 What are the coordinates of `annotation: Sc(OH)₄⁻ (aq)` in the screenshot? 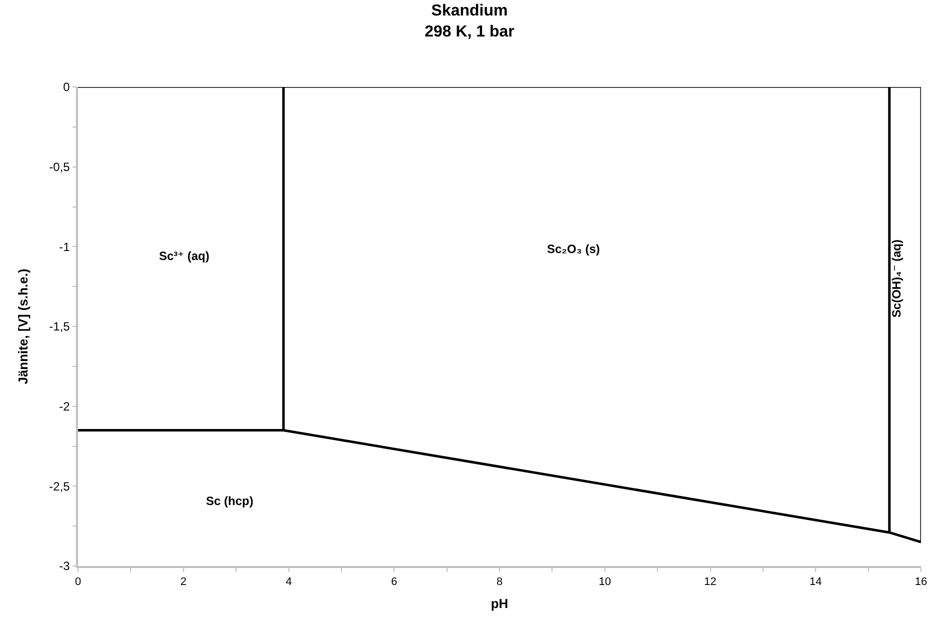 It's located at (896, 279).